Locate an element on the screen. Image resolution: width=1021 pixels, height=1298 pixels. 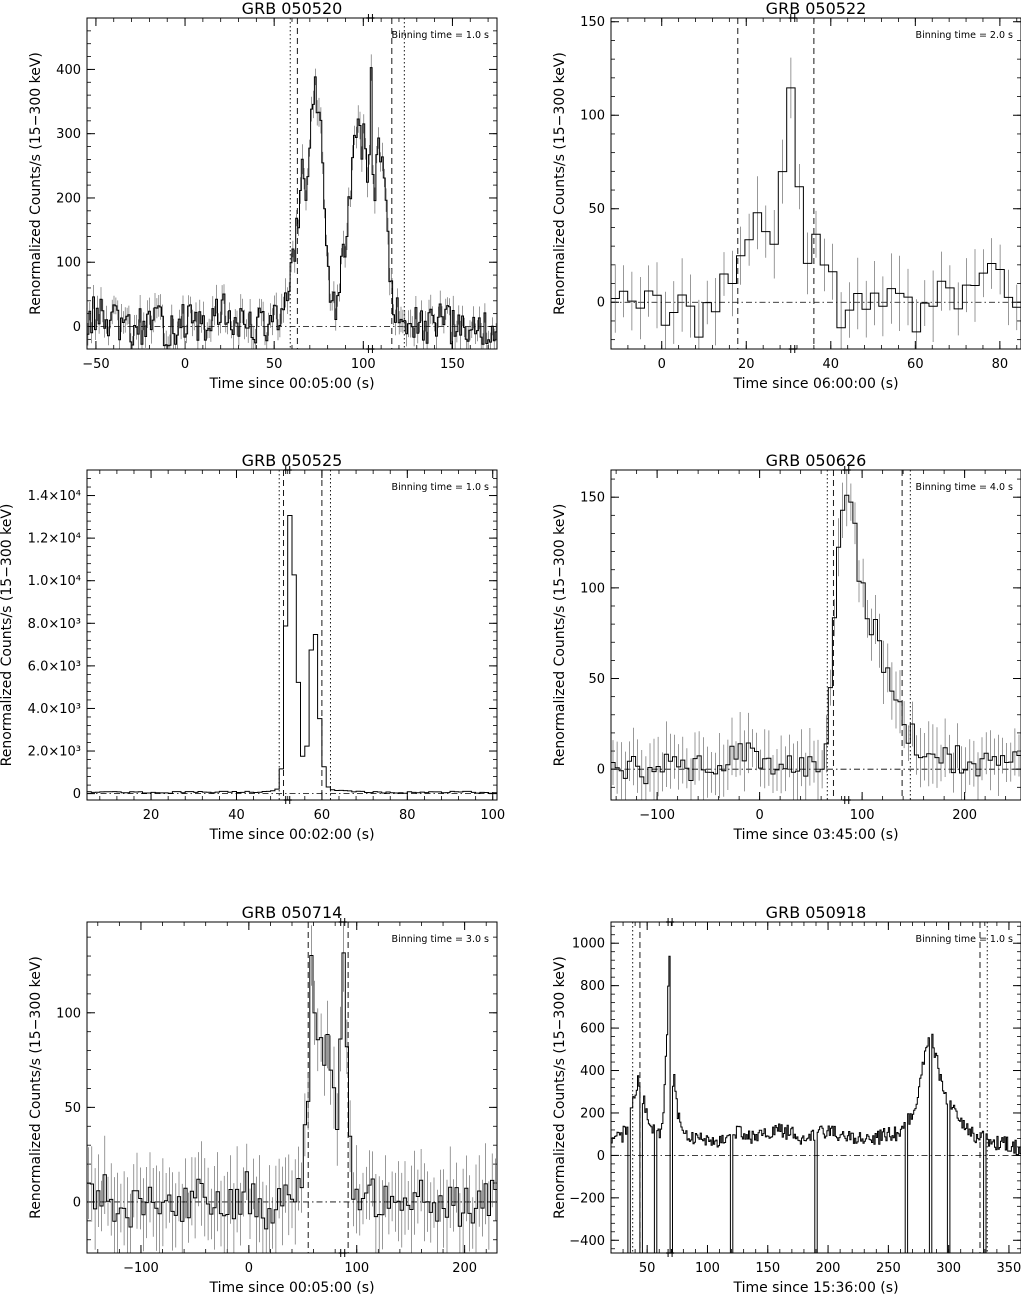
x-tick-label: 300 is located at coordinates (948, 1268).